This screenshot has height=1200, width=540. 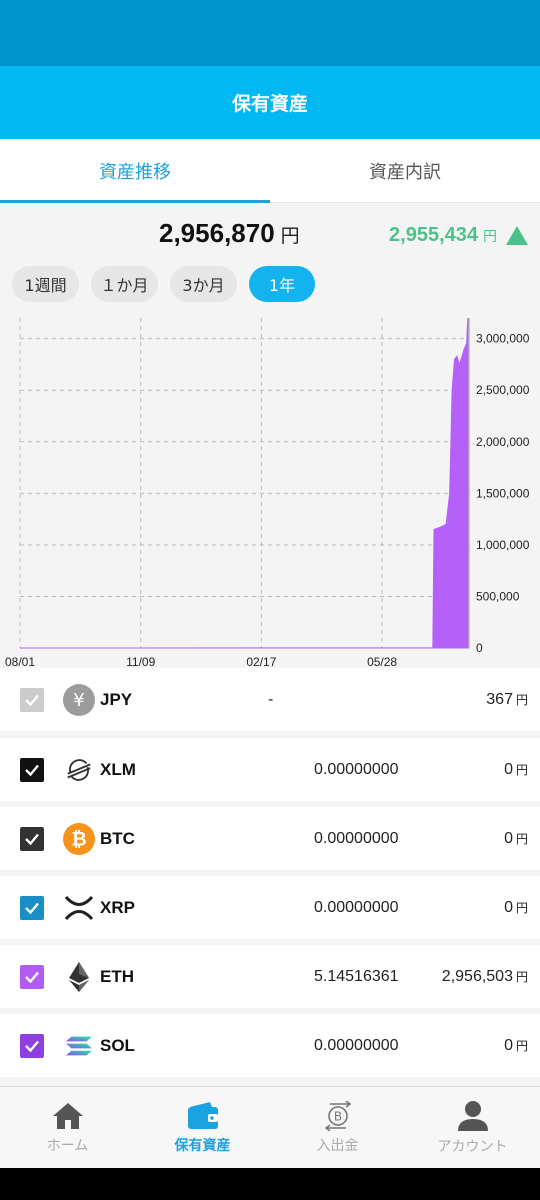 I want to click on asset-symbol: XRP, so click(x=117, y=907).